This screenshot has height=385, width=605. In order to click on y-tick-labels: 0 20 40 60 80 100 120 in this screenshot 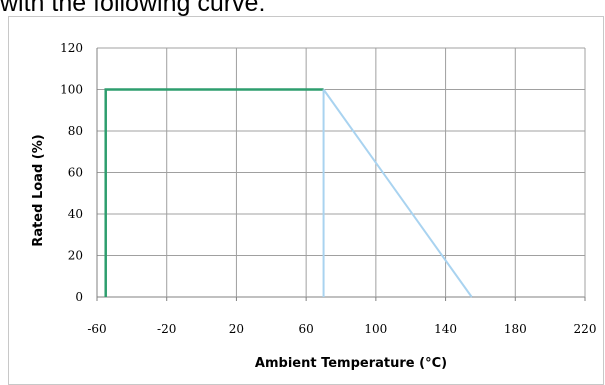, I will do `click(71, 172)`.